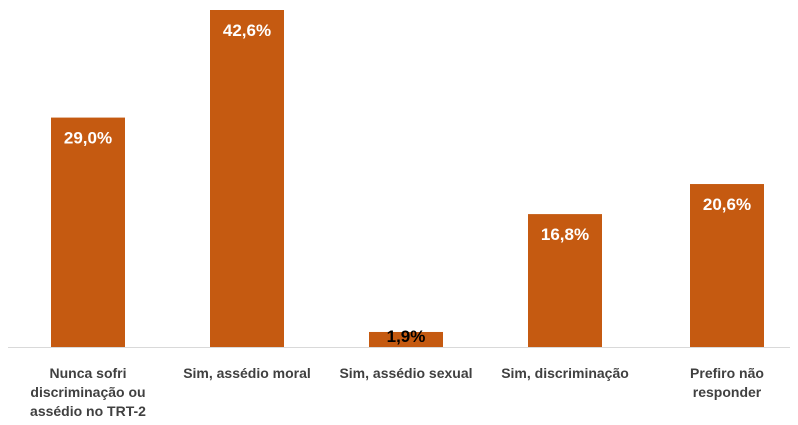  What do you see at coordinates (565, 234) in the screenshot?
I see `data-label: 16,8%` at bounding box center [565, 234].